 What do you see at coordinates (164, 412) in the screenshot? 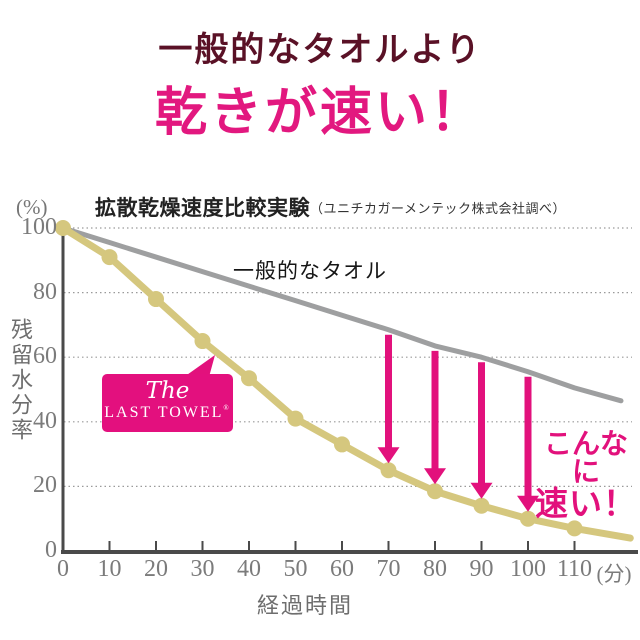
I see `logo-wordmark-text: LAST TOWEL` at bounding box center [164, 412].